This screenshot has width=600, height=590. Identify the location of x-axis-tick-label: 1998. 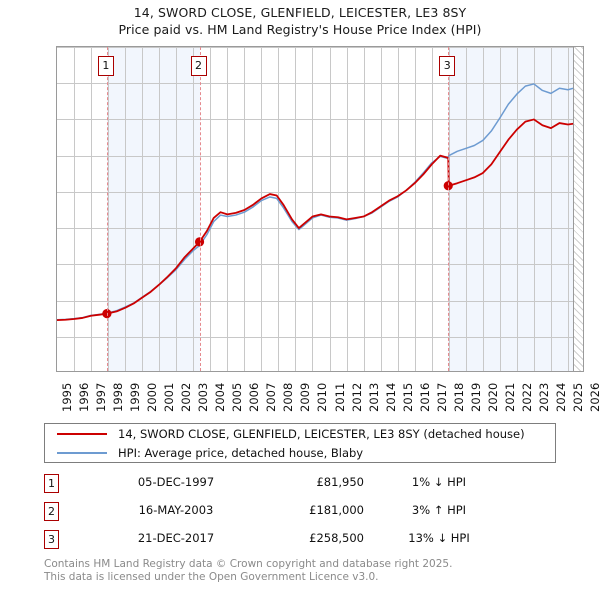
(118, 397).